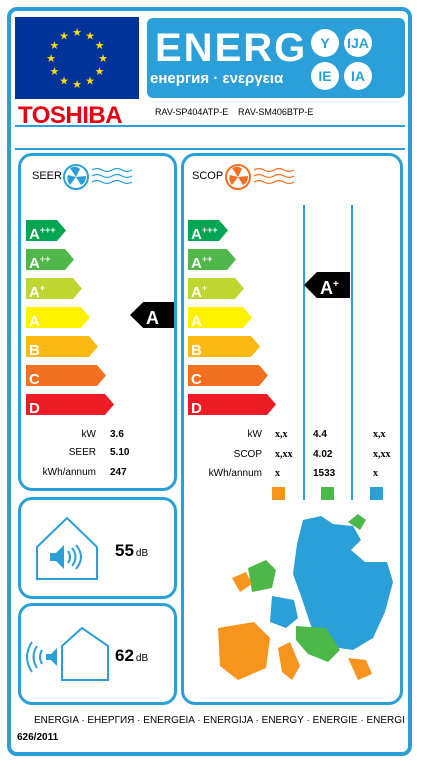 The image size is (422, 767). Describe the element at coordinates (323, 454) in the screenshot. I see `avg-scop: 4.02` at that location.